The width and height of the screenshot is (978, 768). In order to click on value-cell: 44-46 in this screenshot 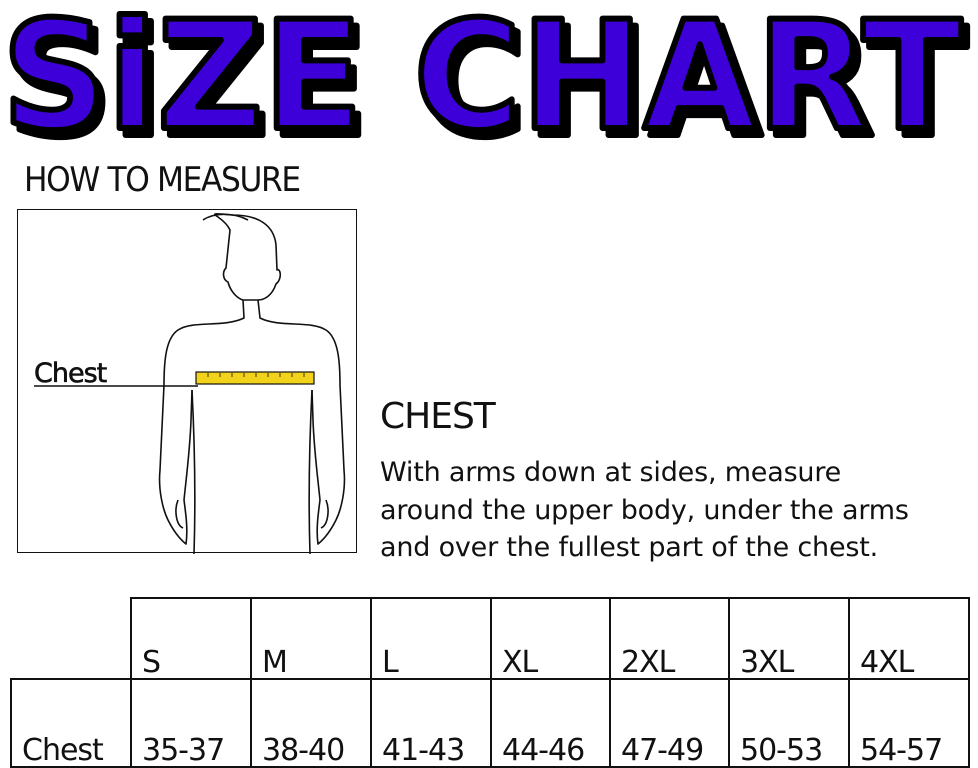, I will do `click(550, 723)`.